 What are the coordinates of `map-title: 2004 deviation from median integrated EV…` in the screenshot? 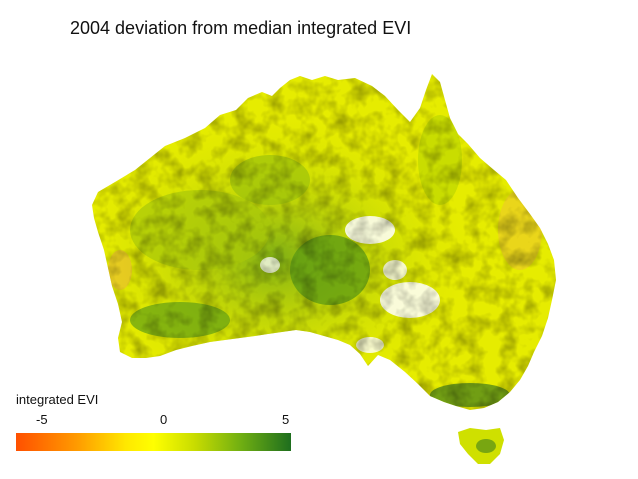 It's located at (241, 28).